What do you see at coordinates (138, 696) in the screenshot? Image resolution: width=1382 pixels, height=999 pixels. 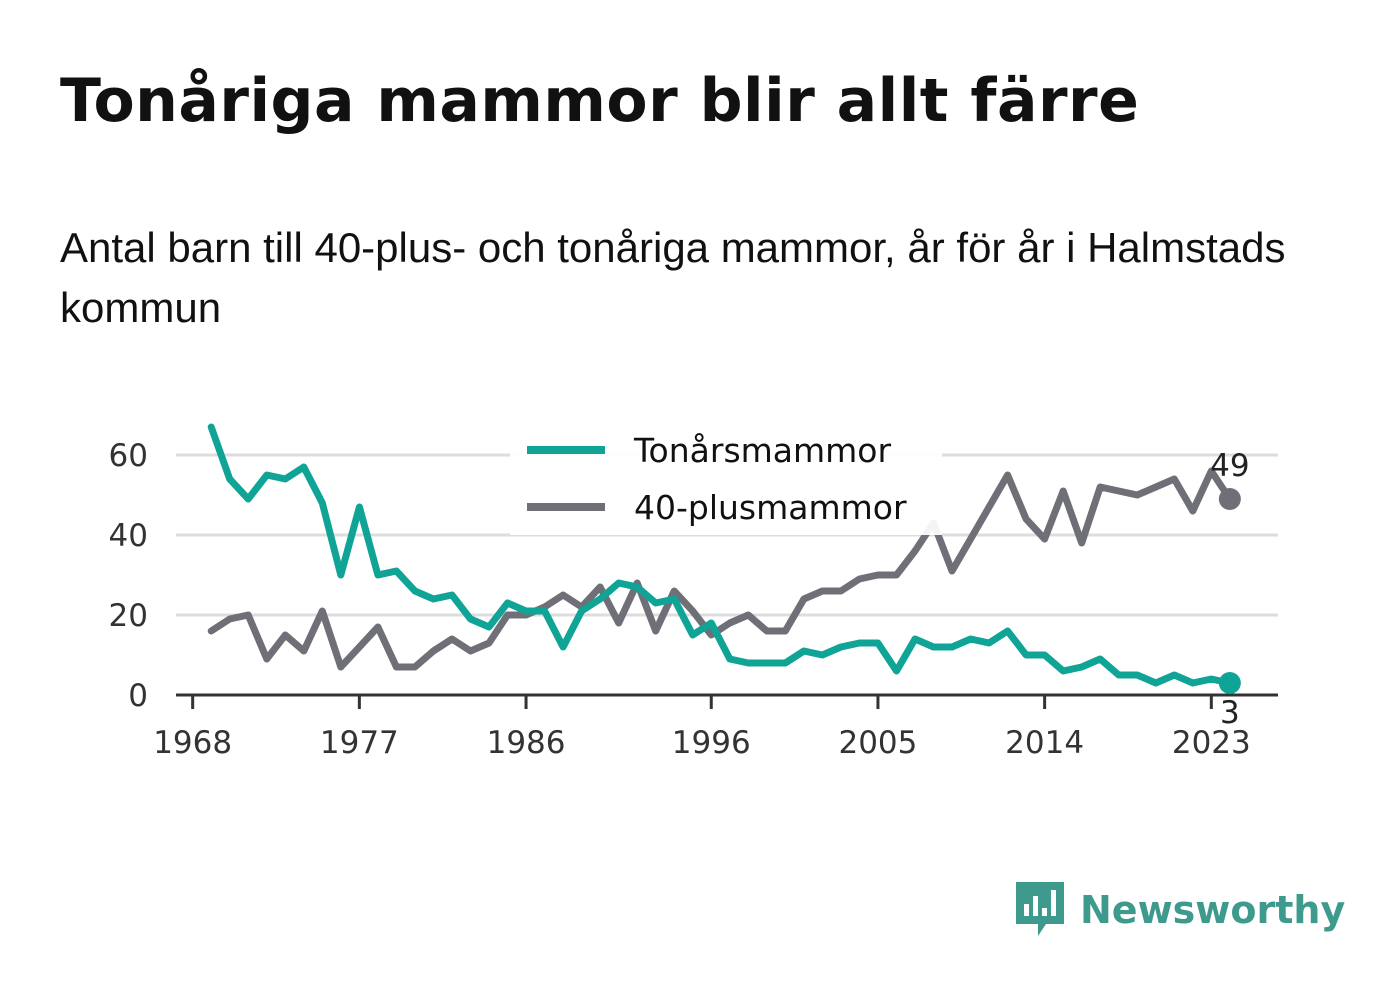 I see `y-tick-label: 0` at bounding box center [138, 696].